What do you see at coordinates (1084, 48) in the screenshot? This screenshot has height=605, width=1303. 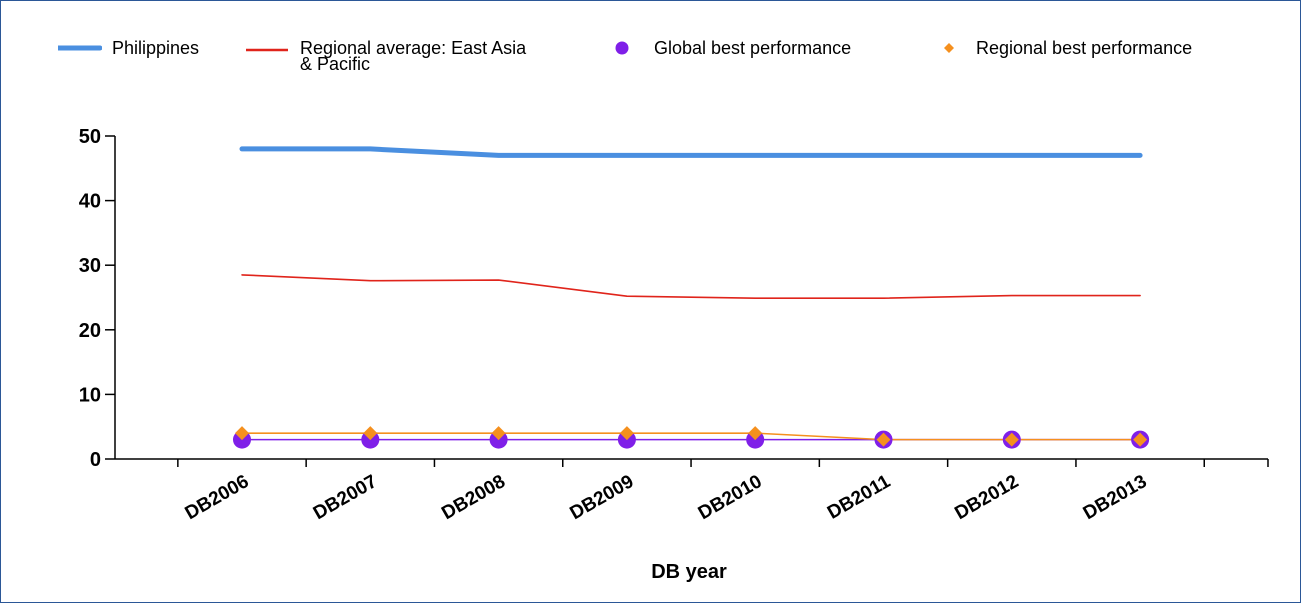 I see `legend-label-regional-best: Regional best performance` at bounding box center [1084, 48].